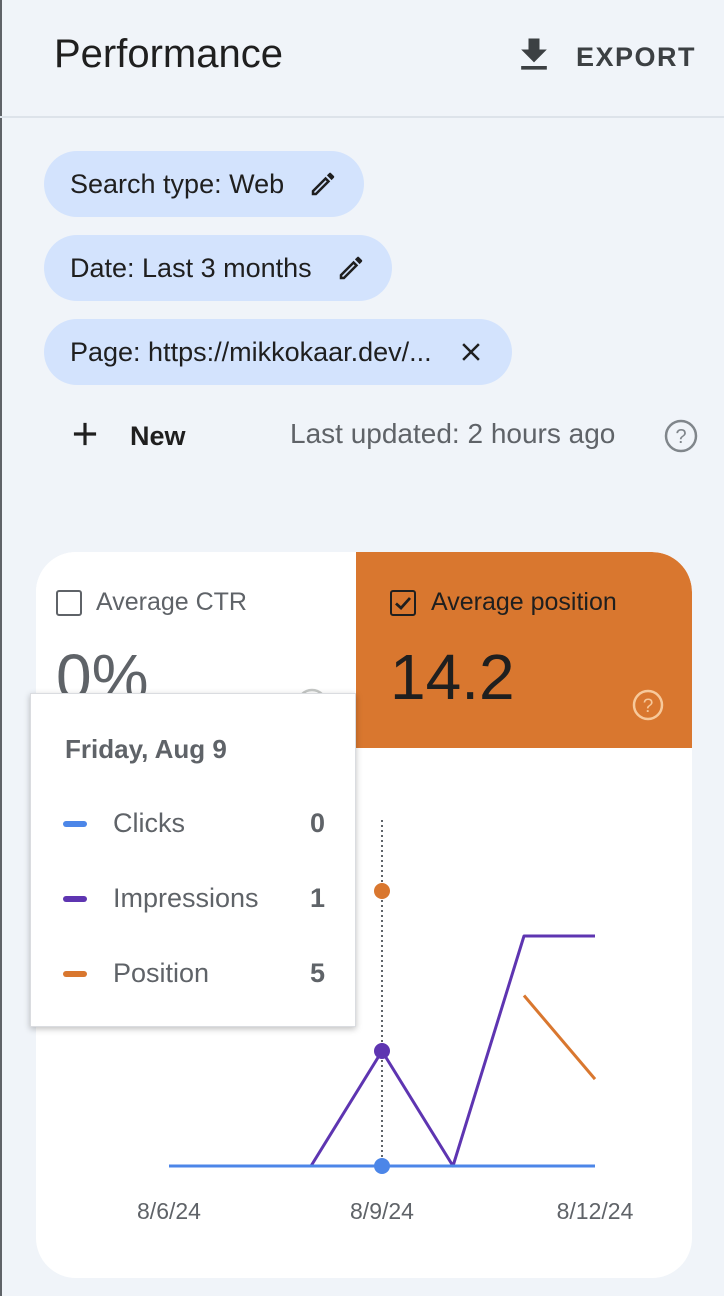 This screenshot has height=1296, width=724. What do you see at coordinates (524, 602) in the screenshot?
I see `metric-label: Average position` at bounding box center [524, 602].